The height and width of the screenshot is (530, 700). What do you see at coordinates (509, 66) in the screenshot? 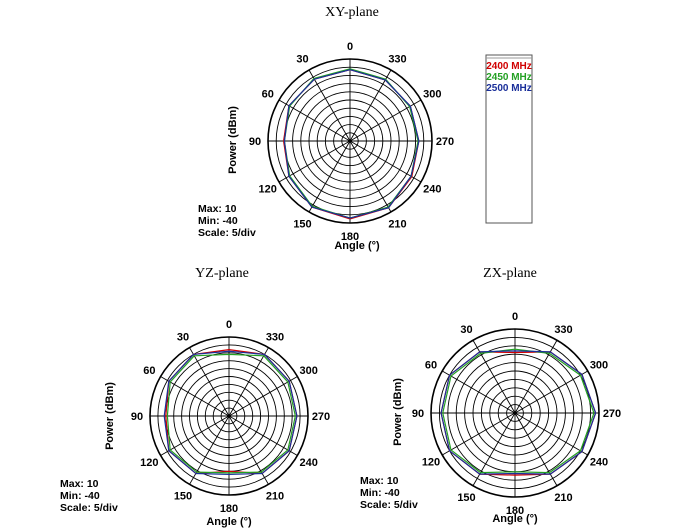
I see `legend-item-2400: 2400 MHz` at bounding box center [509, 66].